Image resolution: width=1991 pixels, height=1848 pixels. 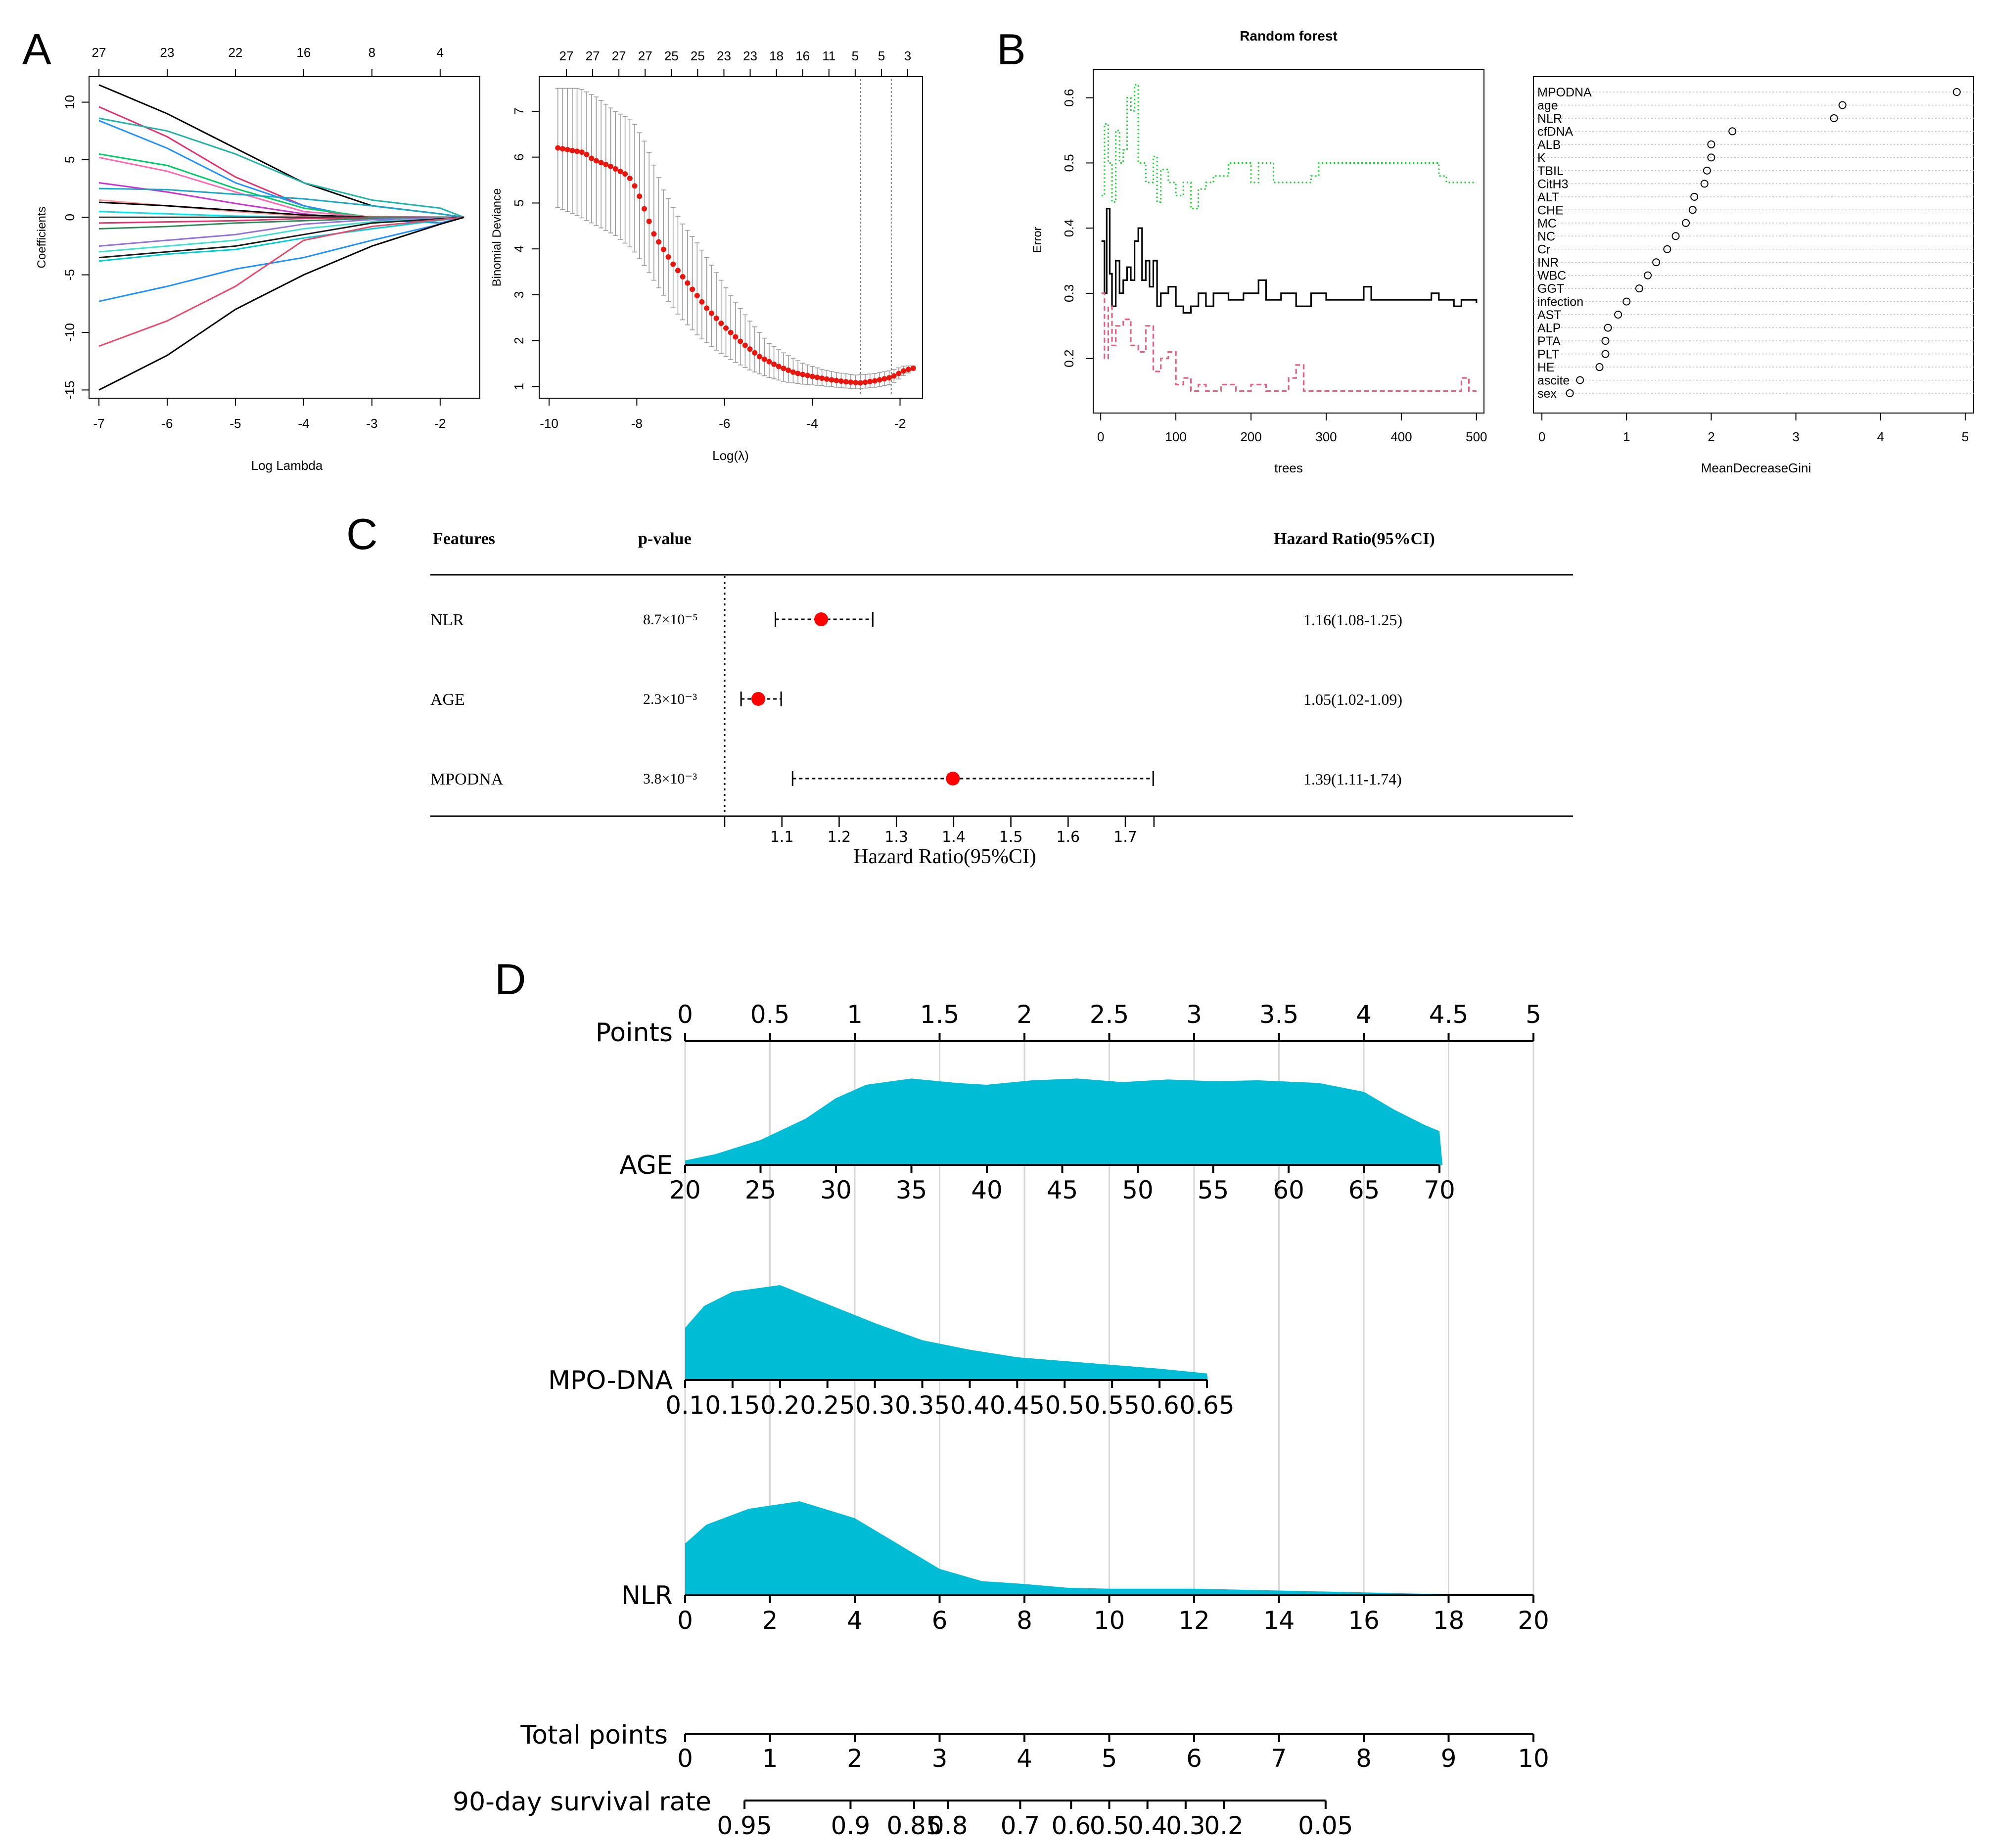 What do you see at coordinates (362, 533) in the screenshot?
I see `panel-label-c: C` at bounding box center [362, 533].